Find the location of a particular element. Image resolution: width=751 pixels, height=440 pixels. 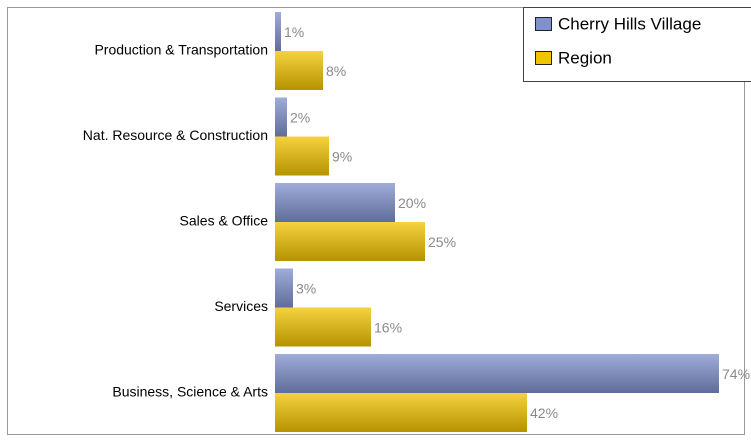

category-label: Business, Science & Arts is located at coordinates (190, 392).